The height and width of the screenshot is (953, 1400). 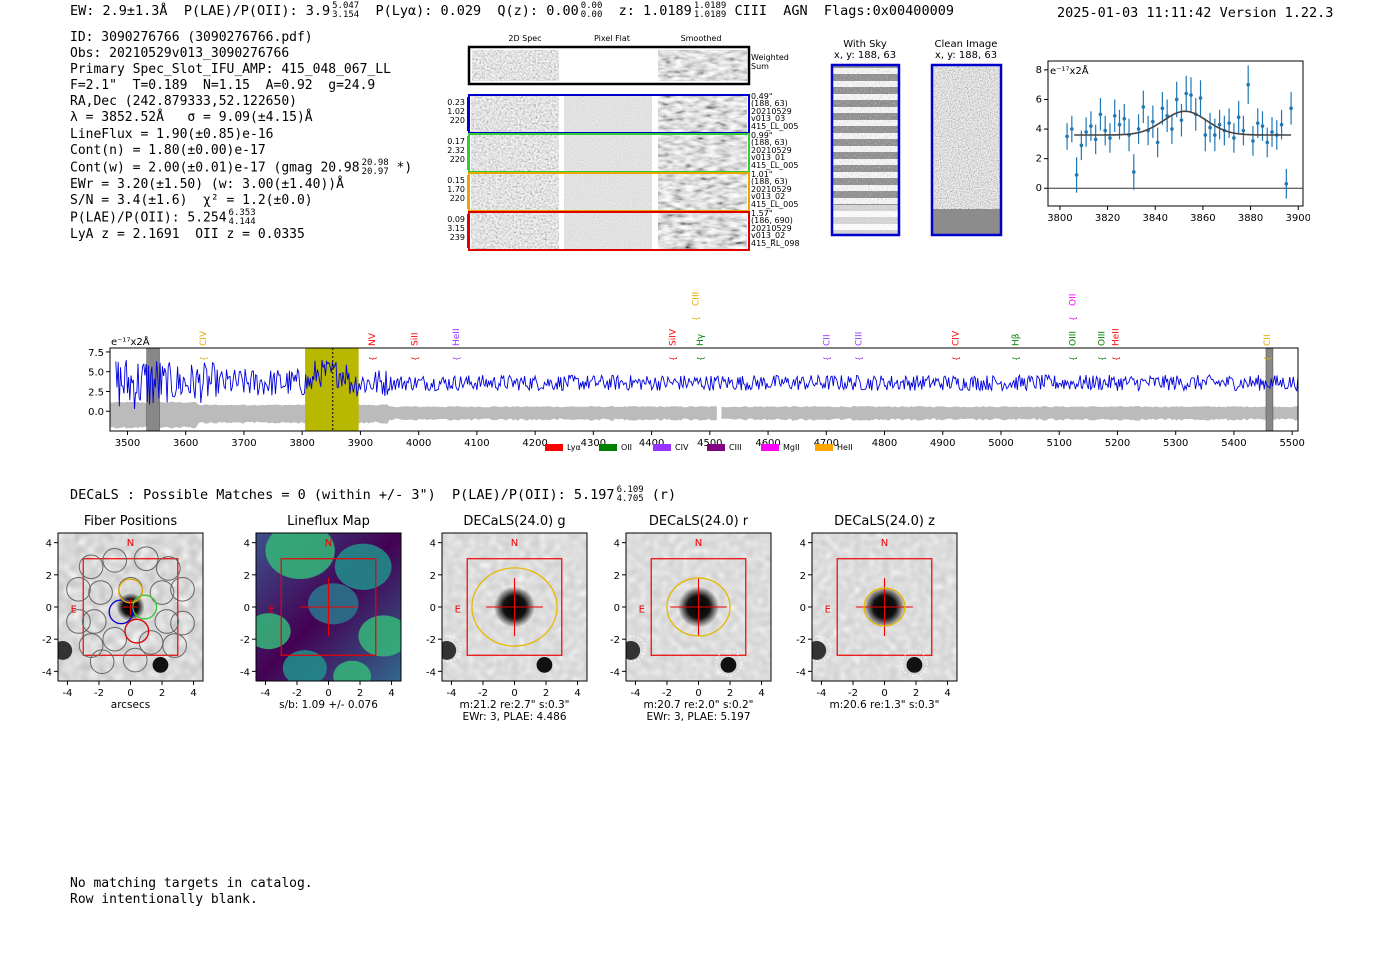 What do you see at coordinates (96, 392) in the screenshot?
I see `spectrum-ytick-label: 2.5` at bounding box center [96, 392].